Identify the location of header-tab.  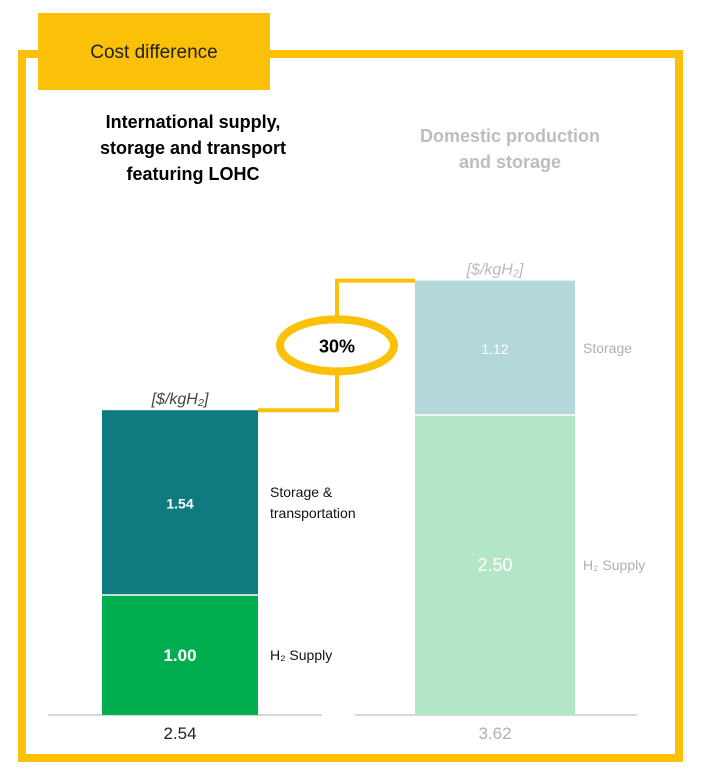
(154, 51).